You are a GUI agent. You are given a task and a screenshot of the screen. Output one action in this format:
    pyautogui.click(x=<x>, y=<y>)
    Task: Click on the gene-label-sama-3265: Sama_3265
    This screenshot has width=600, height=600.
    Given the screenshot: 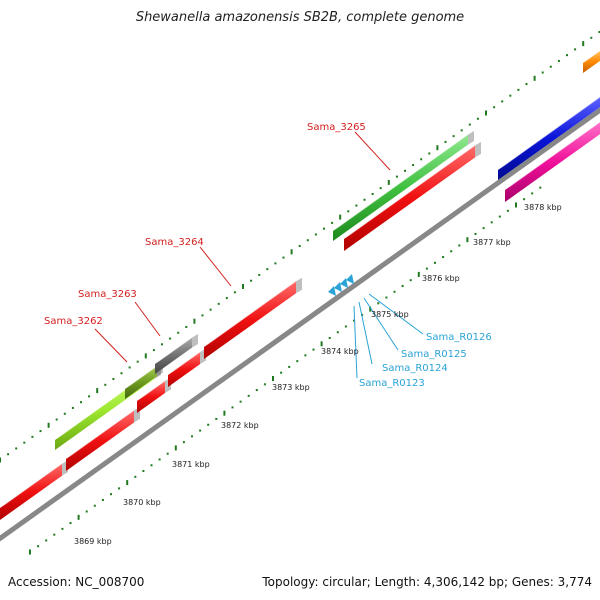 What is the action you would take?
    pyautogui.click(x=336, y=127)
    